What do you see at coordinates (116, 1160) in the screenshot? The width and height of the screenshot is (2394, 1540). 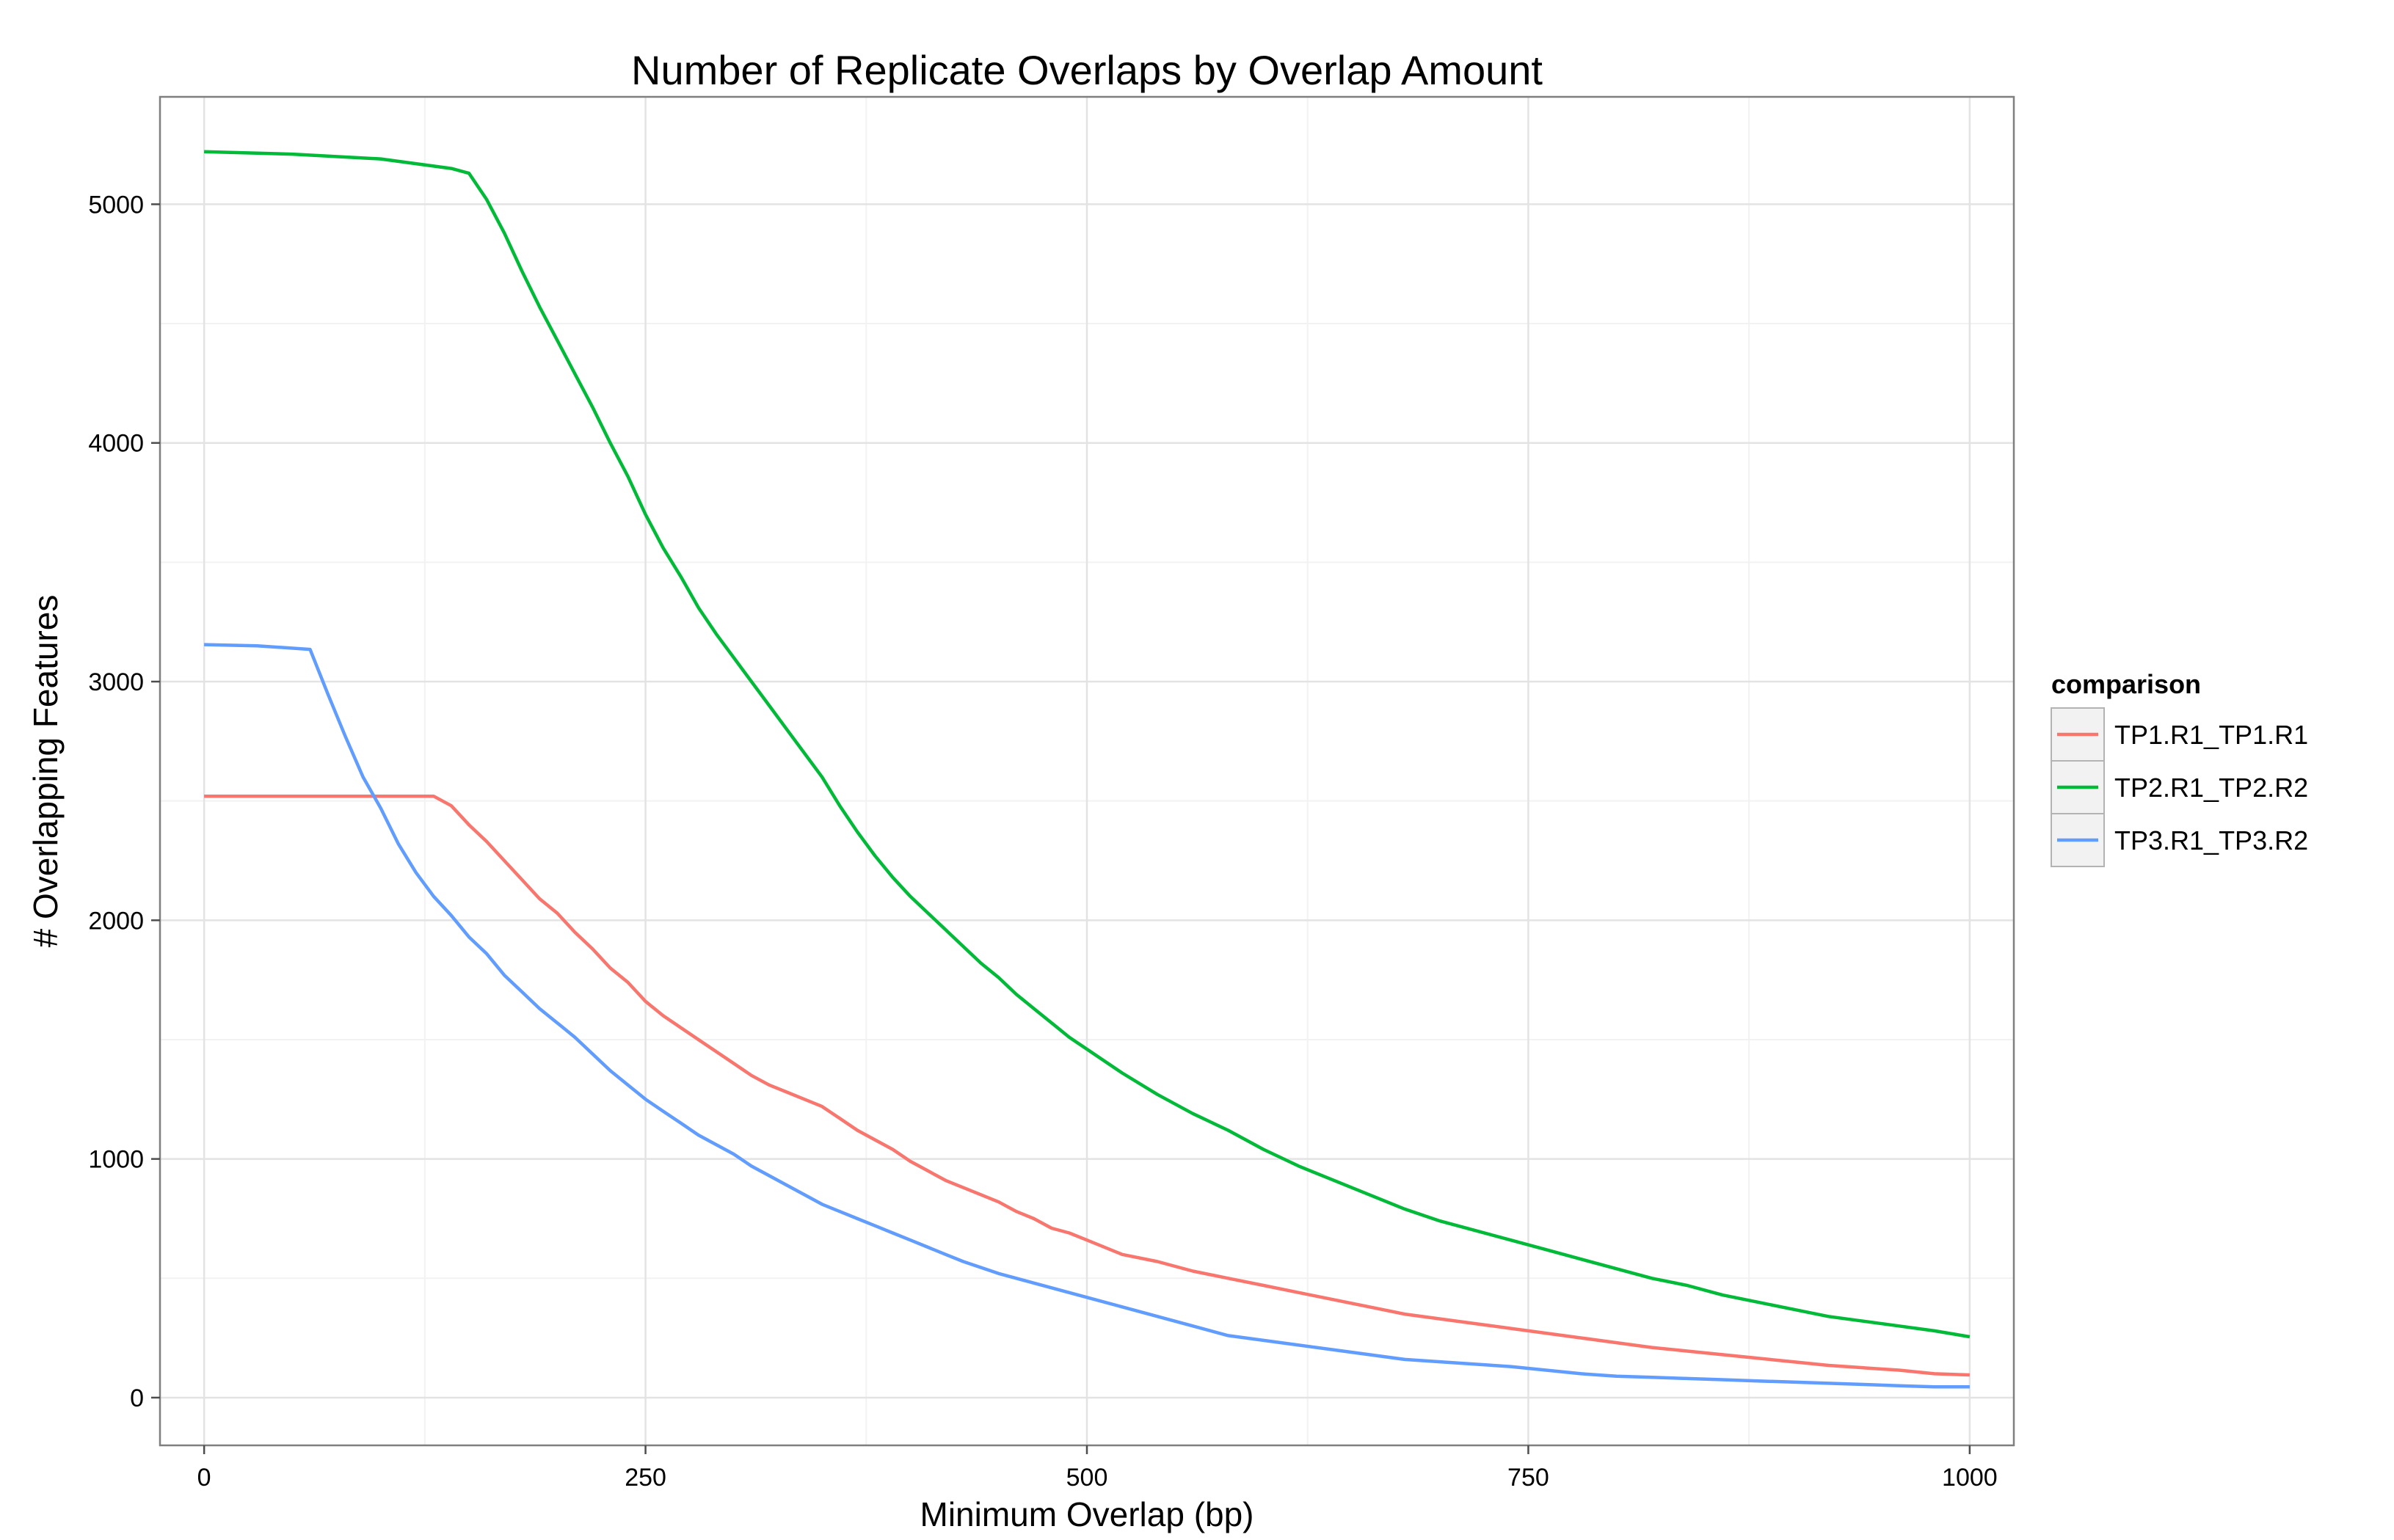 I see `y-tick-label: 1000` at bounding box center [116, 1160].